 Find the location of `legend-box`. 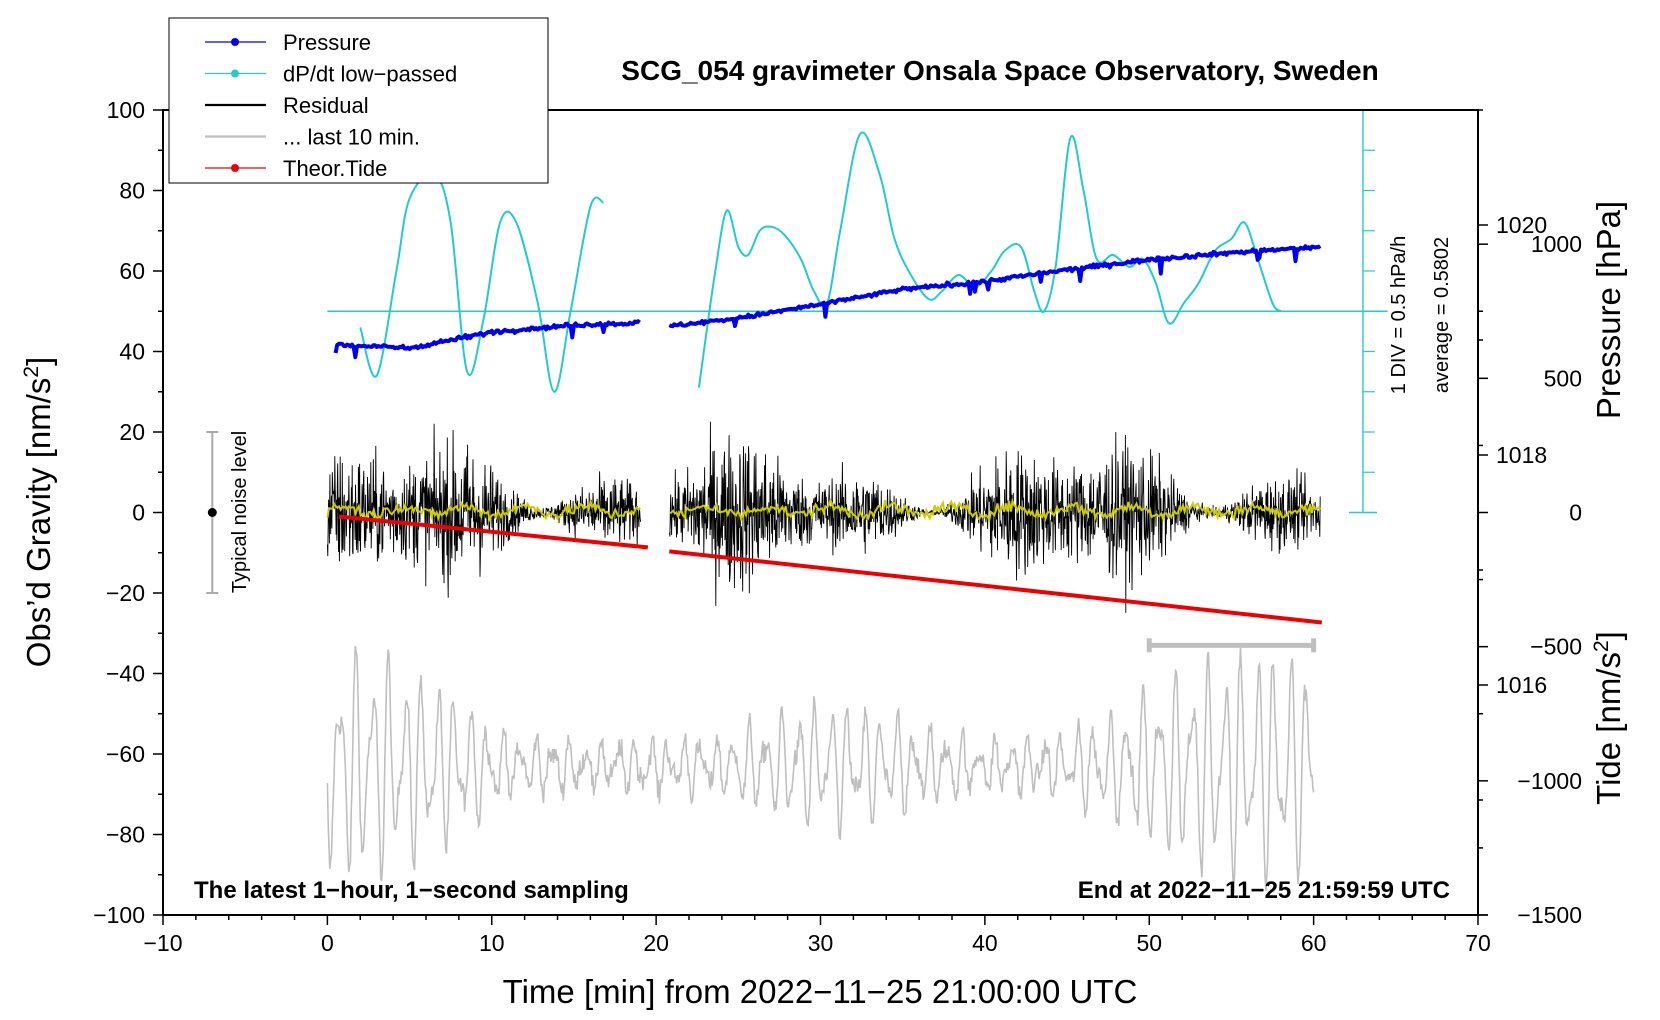

legend-box is located at coordinates (358, 100).